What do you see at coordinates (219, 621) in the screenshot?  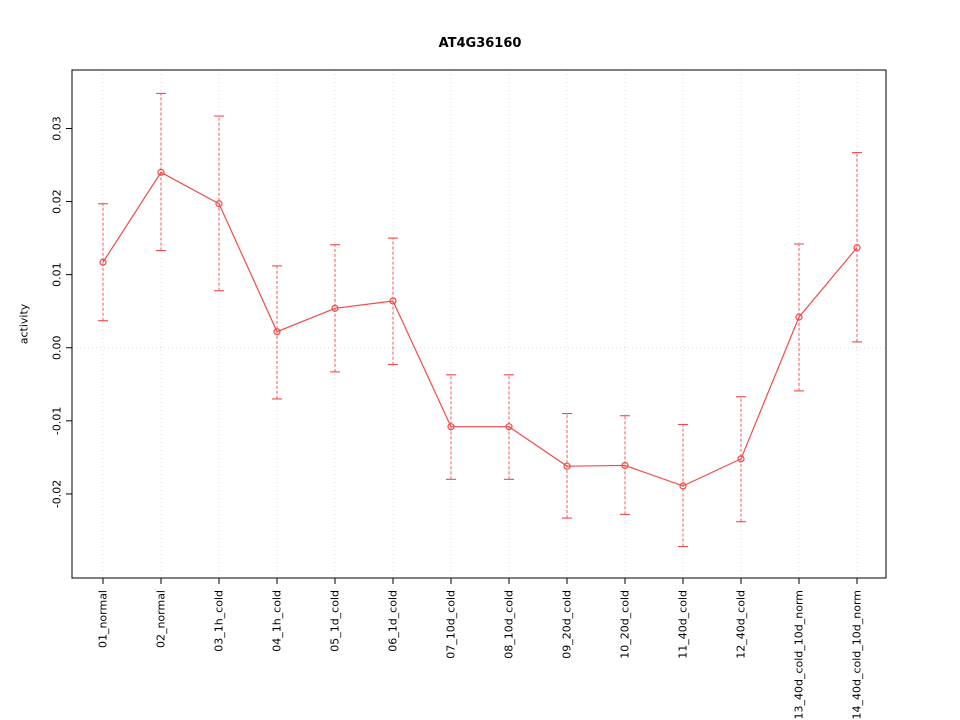 I see `x-tick-label: 03_1h_cold` at bounding box center [219, 621].